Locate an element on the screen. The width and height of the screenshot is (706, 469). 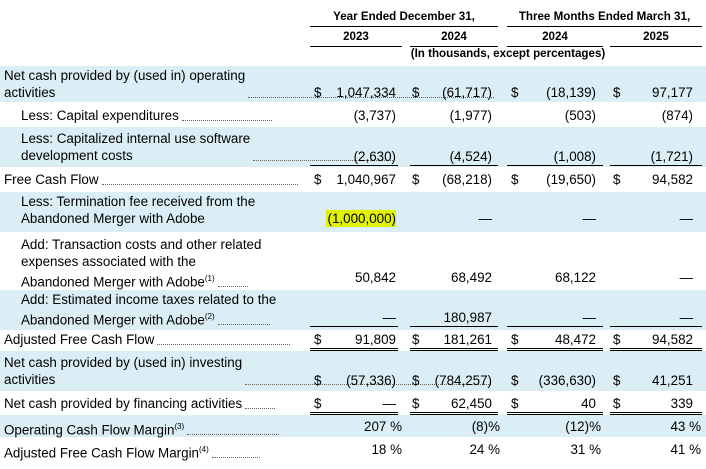
value-cell: $40 is located at coordinates (555, 405).